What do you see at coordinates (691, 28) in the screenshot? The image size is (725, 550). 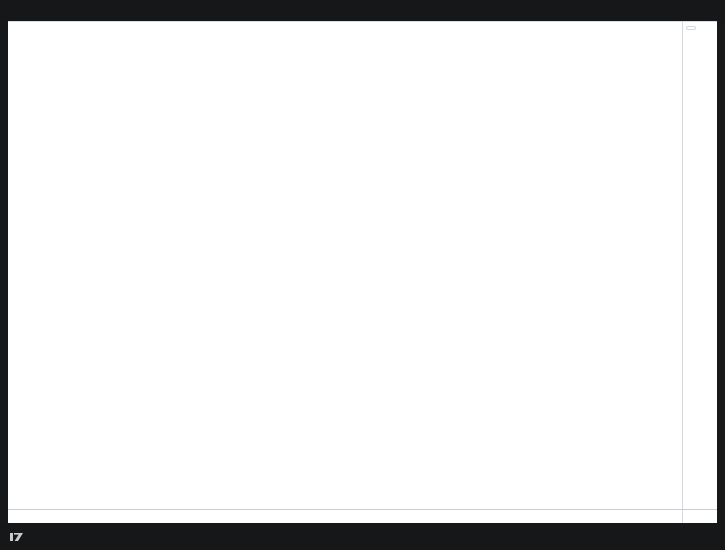 I see `currency-button` at bounding box center [691, 28].